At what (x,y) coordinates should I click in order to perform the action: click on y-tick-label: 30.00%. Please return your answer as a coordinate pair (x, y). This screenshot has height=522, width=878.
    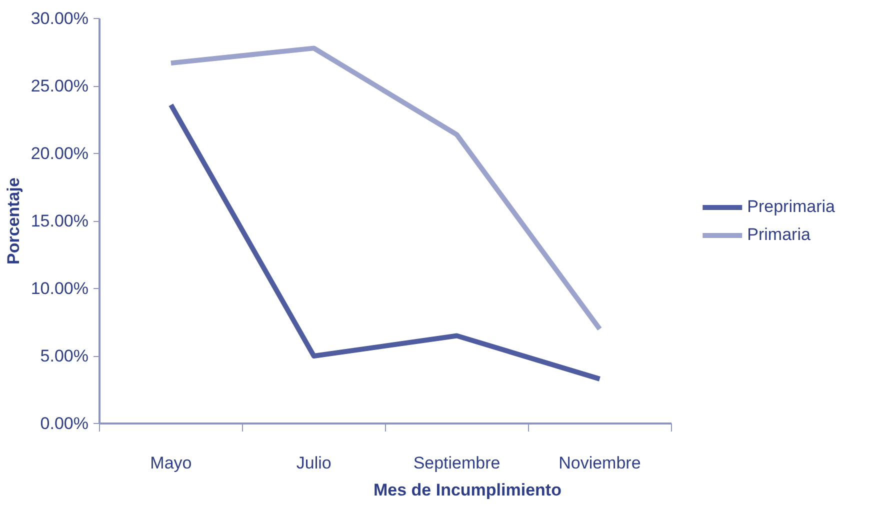
    Looking at the image, I should click on (59, 18).